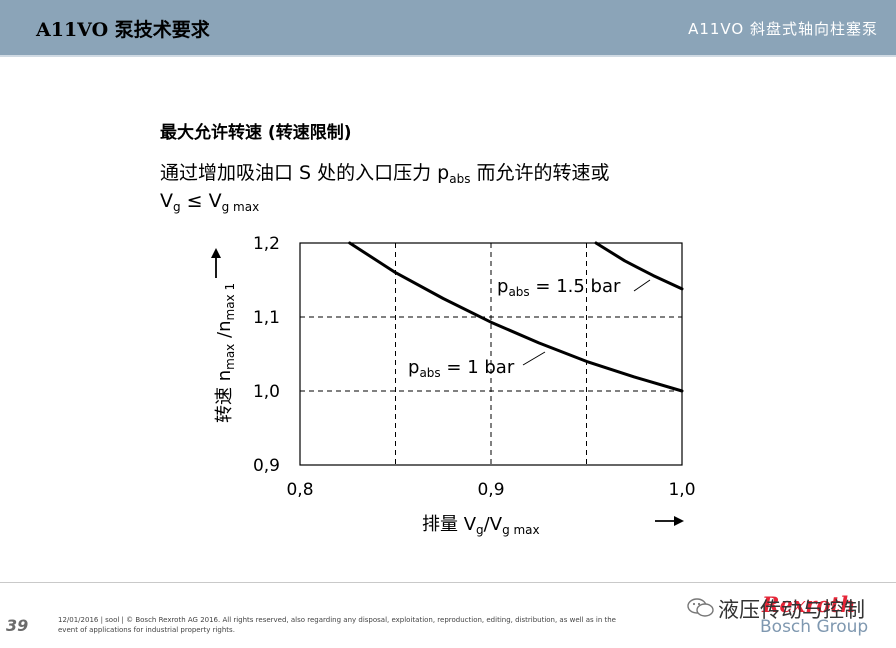  I want to click on y-axis-label: 转速 nmax /nmax 1, so click(225, 353).